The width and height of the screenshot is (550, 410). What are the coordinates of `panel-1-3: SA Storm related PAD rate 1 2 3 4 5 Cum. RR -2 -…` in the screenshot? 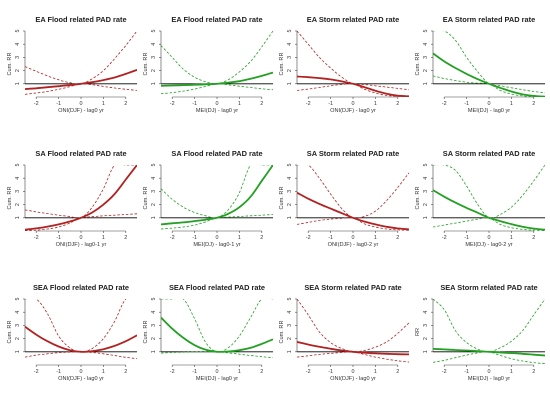 It's located at (480, 198).